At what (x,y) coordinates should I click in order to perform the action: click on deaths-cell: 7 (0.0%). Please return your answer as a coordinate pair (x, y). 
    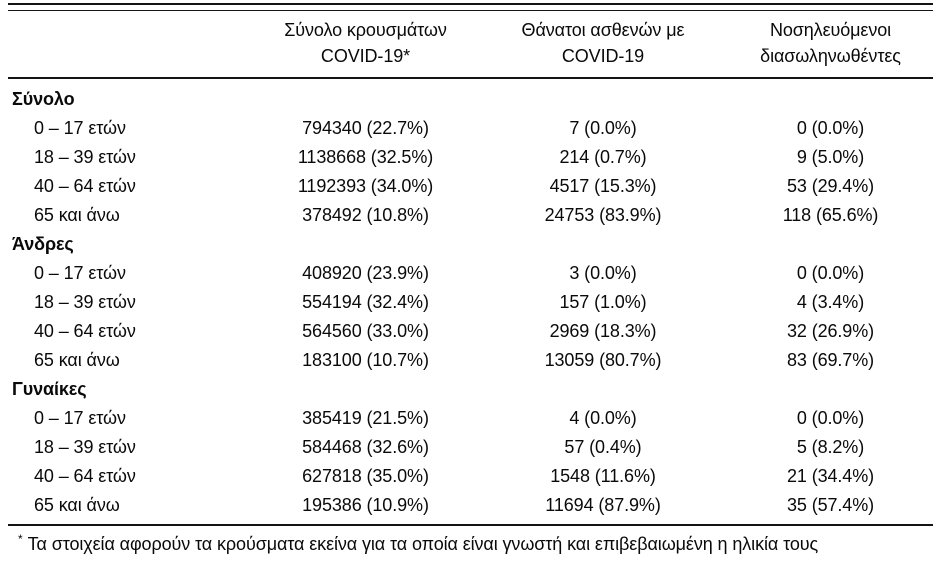
    Looking at the image, I should click on (603, 128).